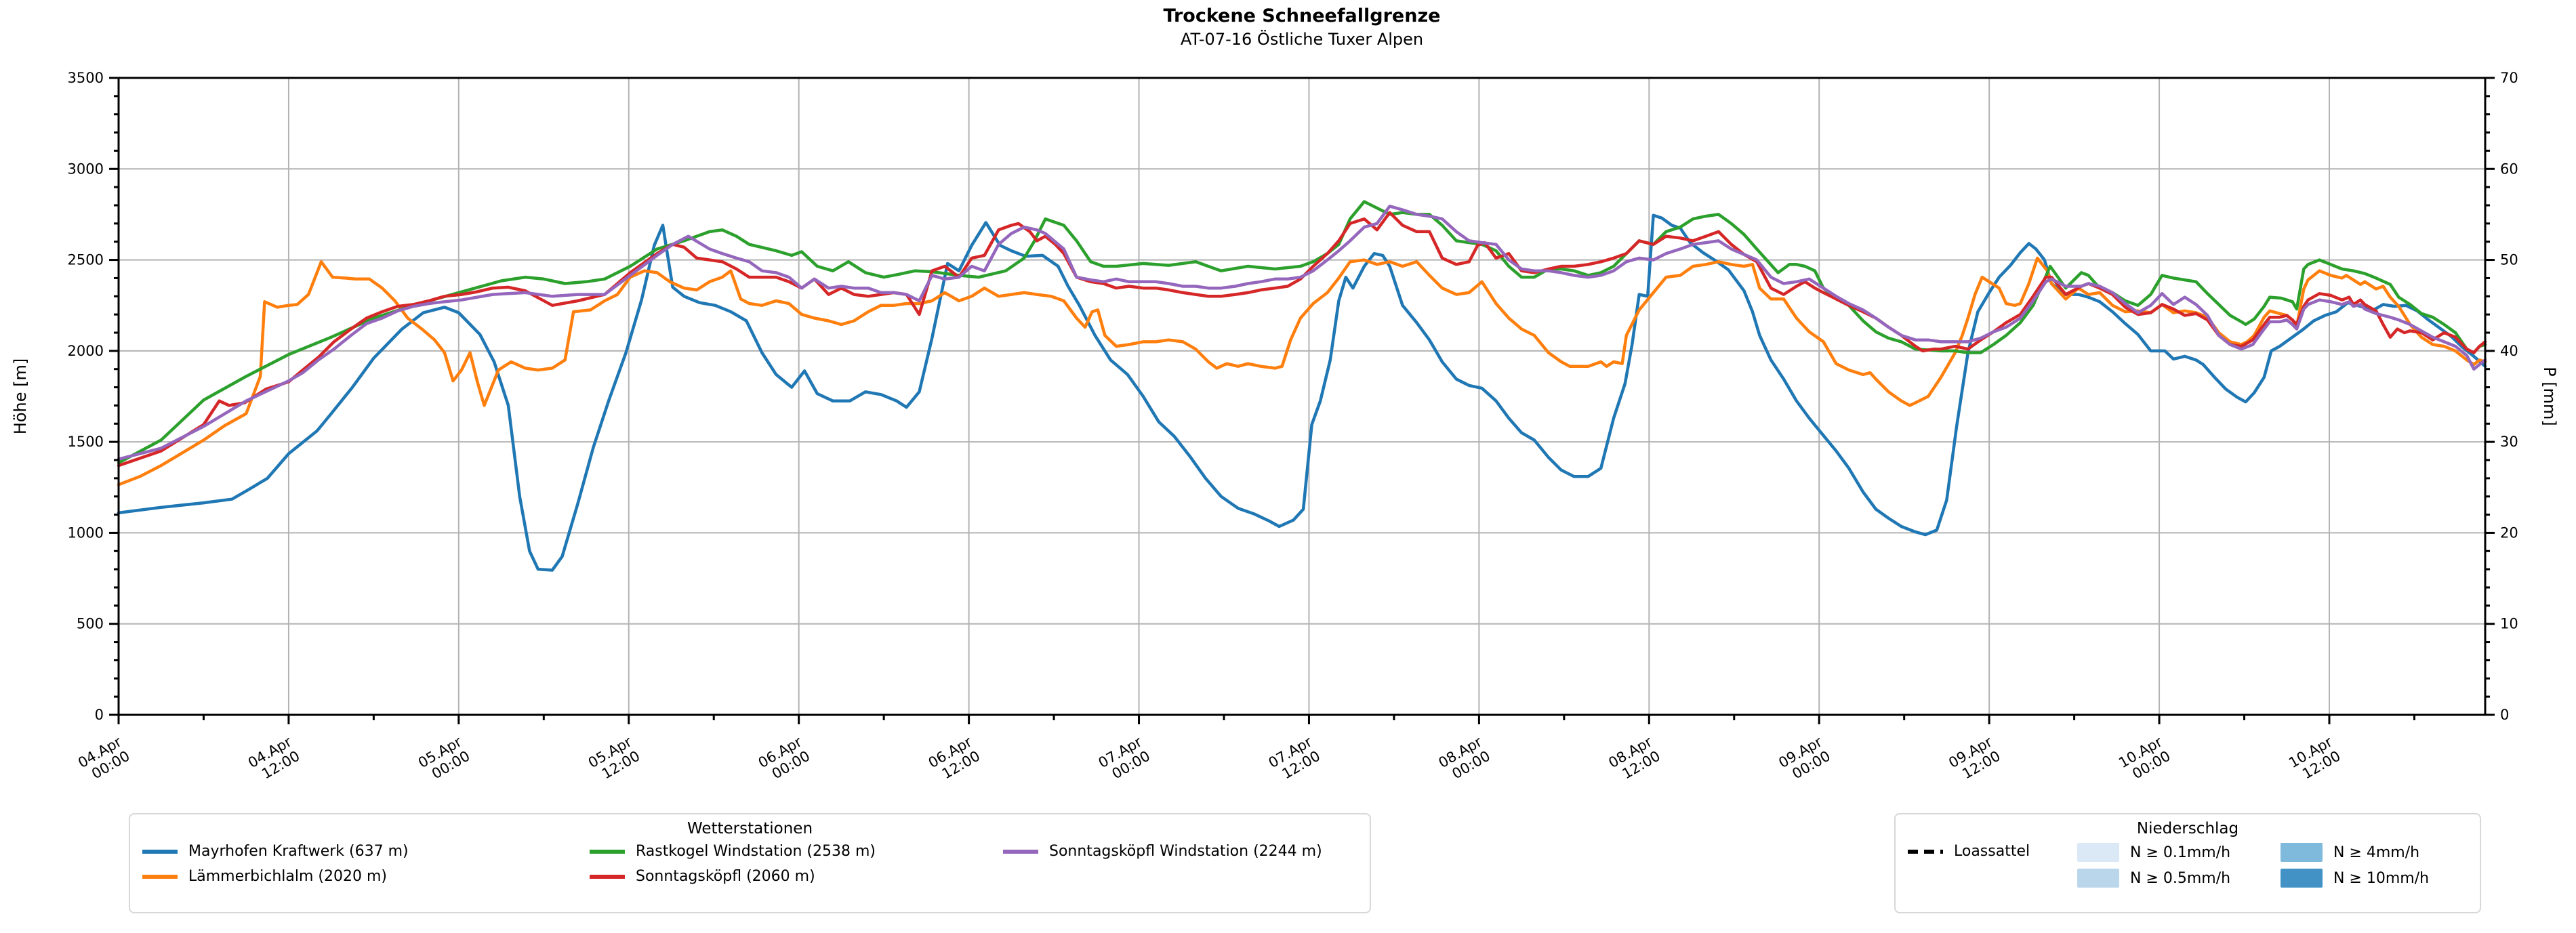  Describe the element at coordinates (1926, 851) in the screenshot. I see `dashed-line-swatch-icon` at that location.